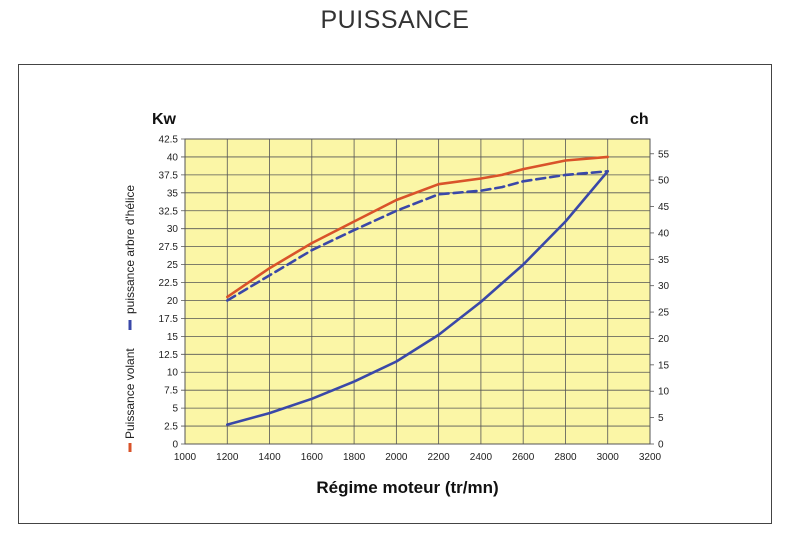  I want to click on x-tick-label: 3000, so click(608, 457).